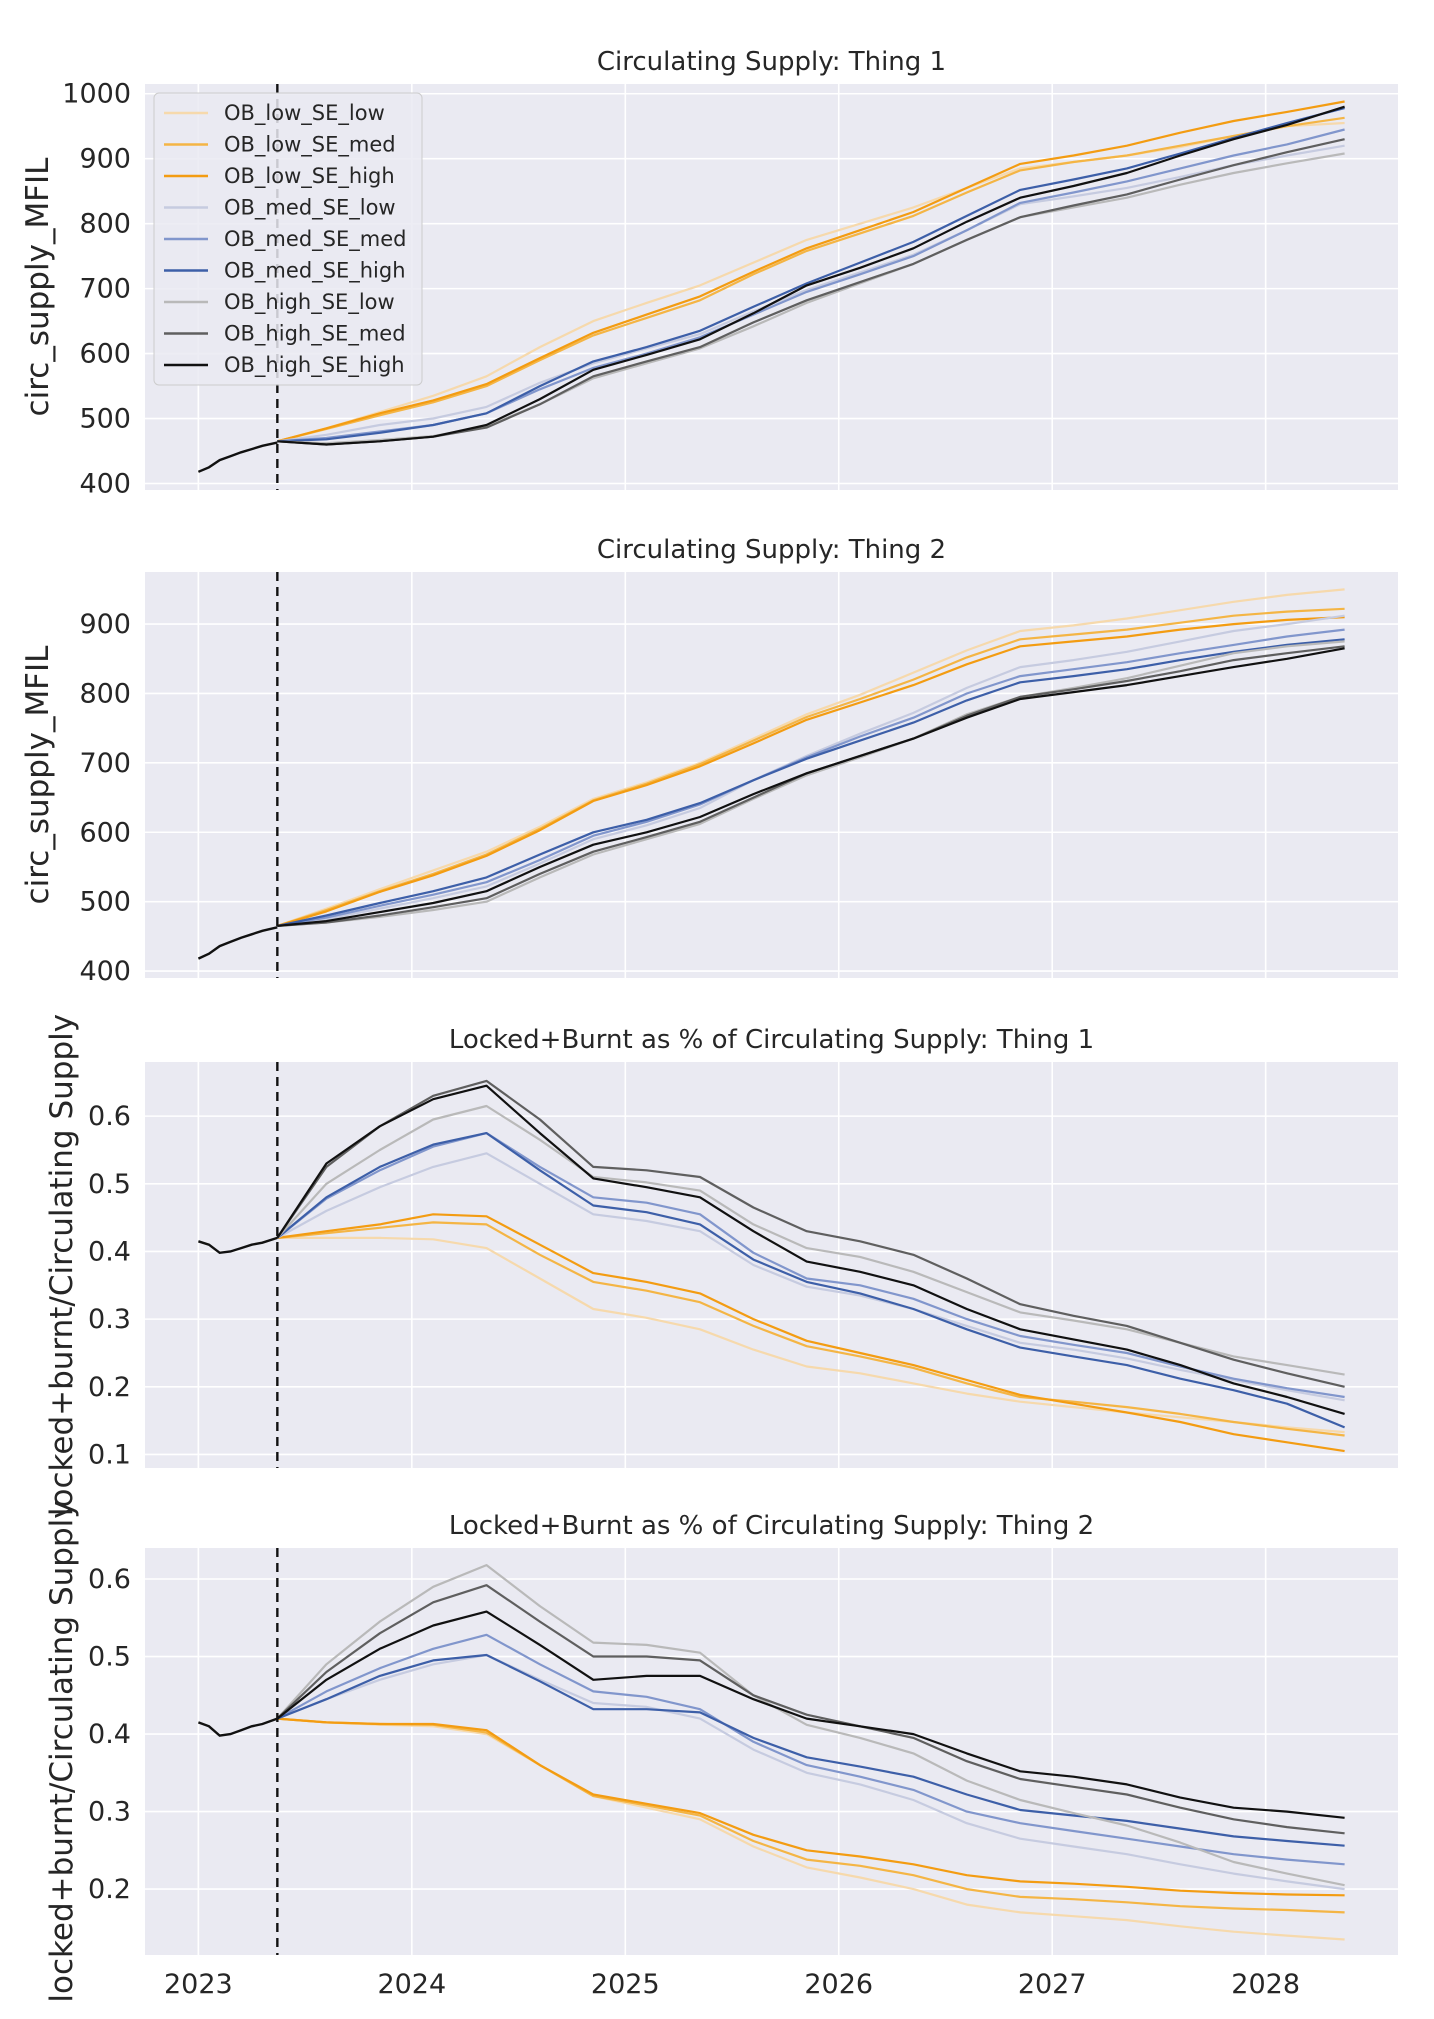  I want to click on legend-entry: OB_low_SE_high, so click(309, 176).